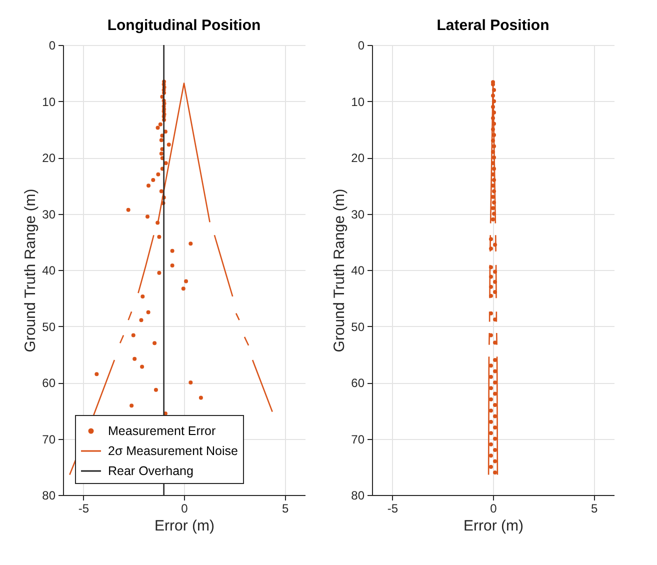  Describe the element at coordinates (162, 431) in the screenshot. I see `legend-label: Measurement Error` at that location.